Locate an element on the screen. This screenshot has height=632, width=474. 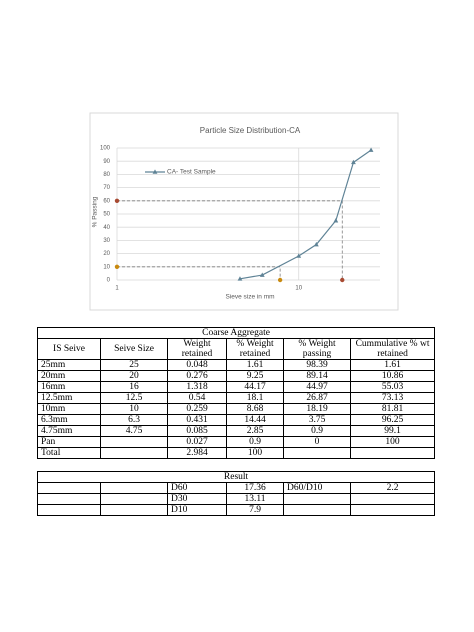
title-row: Coarse Aggregate is located at coordinates (236, 333).